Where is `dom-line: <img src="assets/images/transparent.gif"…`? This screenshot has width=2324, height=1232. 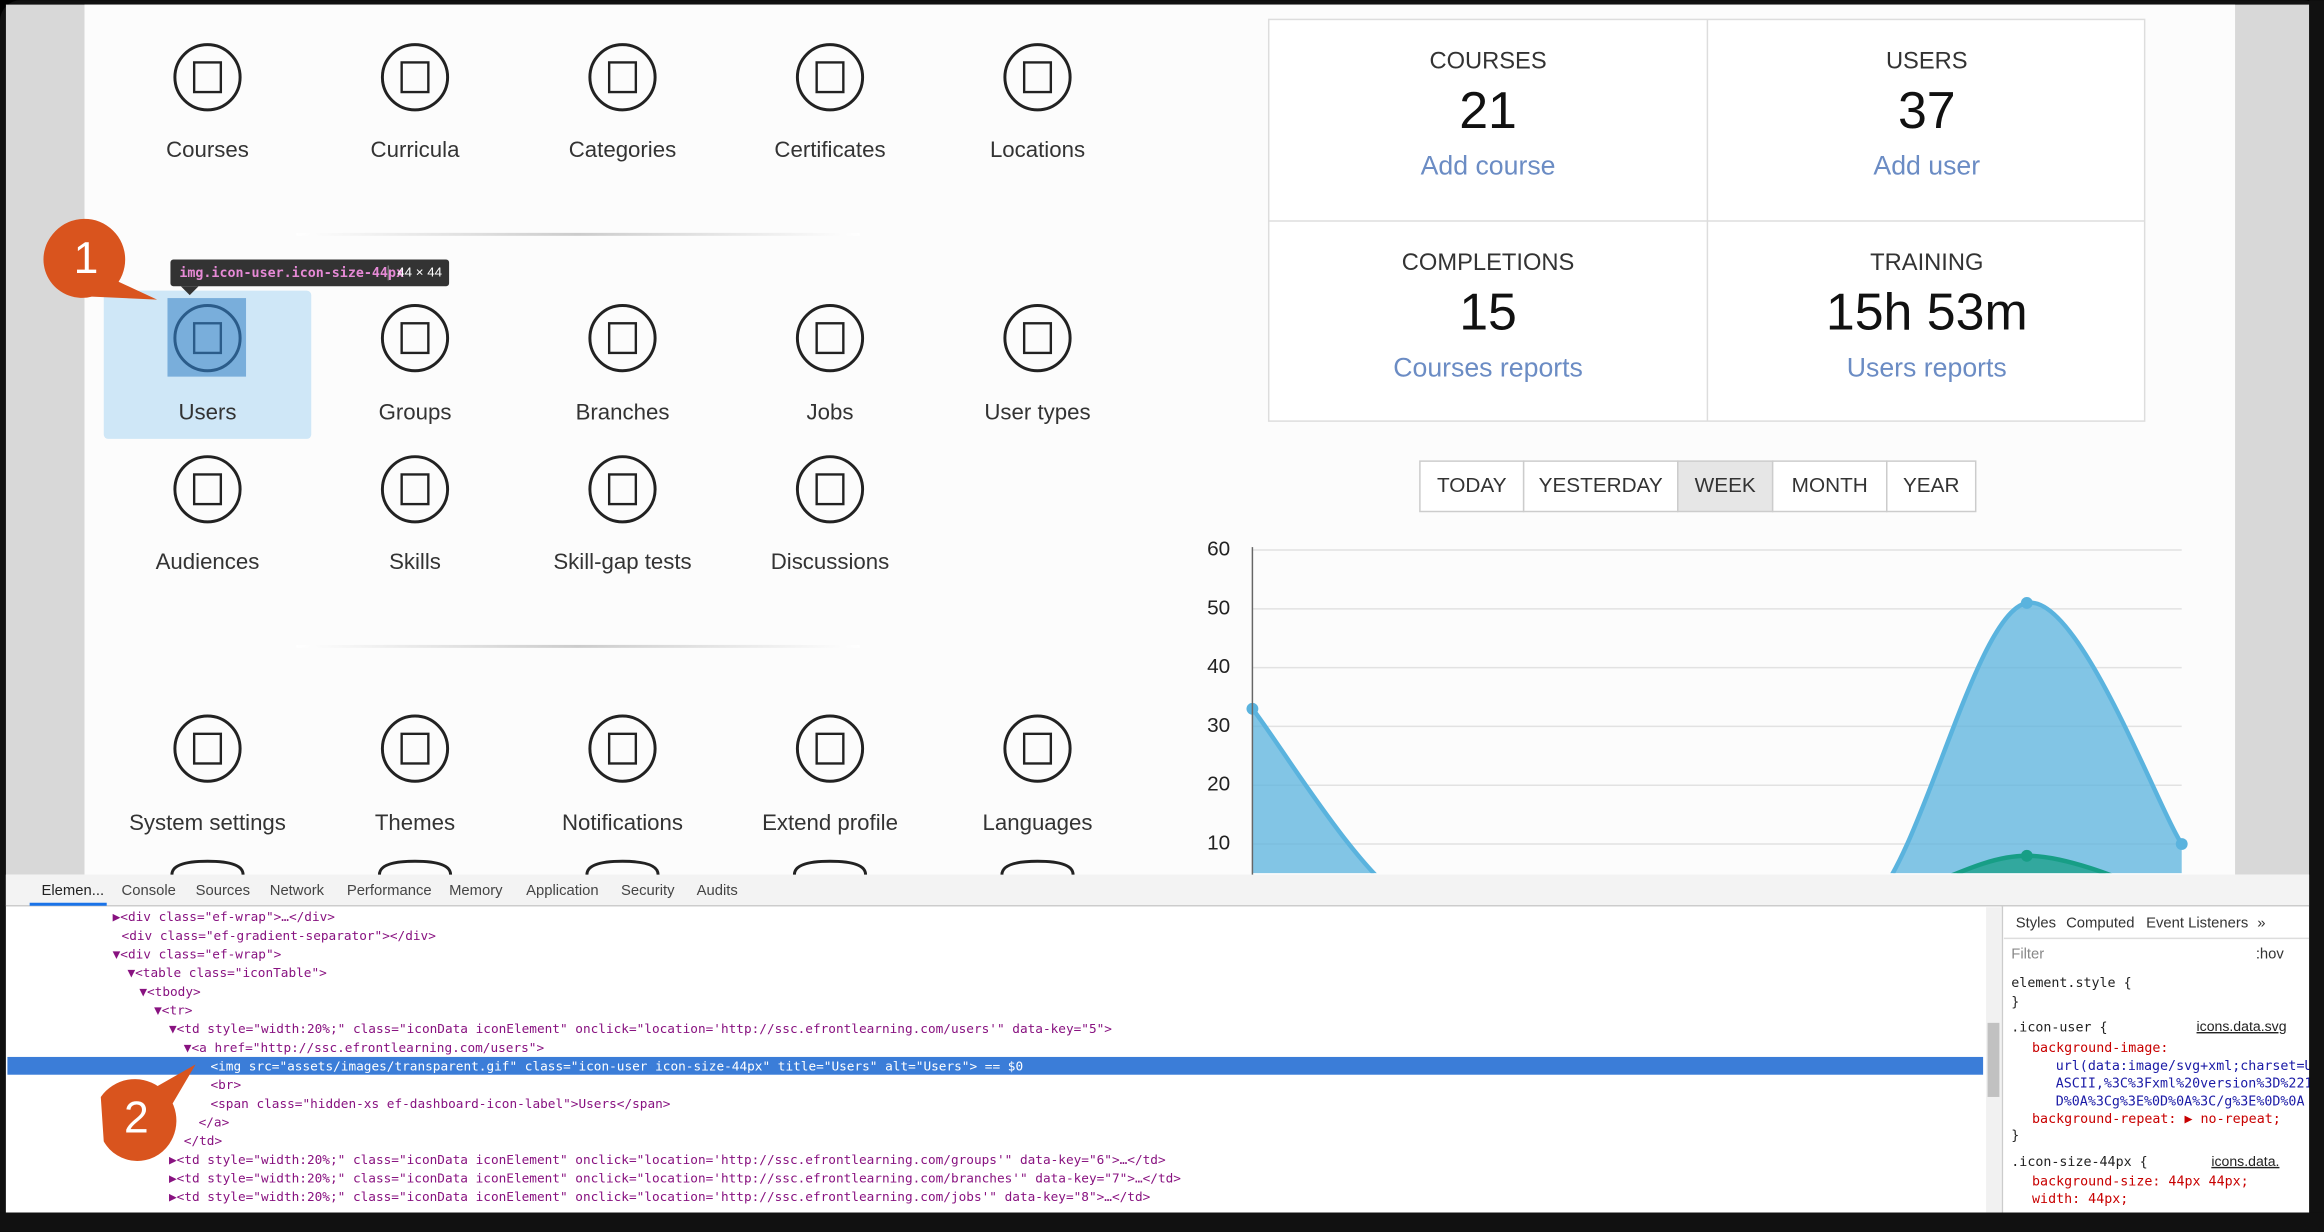 dom-line: <img src="assets/images/transparent.gif"… is located at coordinates (616, 1067).